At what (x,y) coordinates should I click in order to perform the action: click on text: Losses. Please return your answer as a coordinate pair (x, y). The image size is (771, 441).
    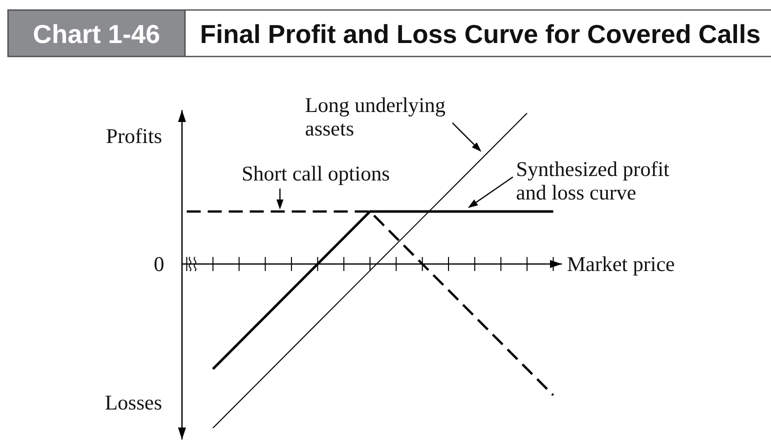
    Looking at the image, I should click on (133, 402).